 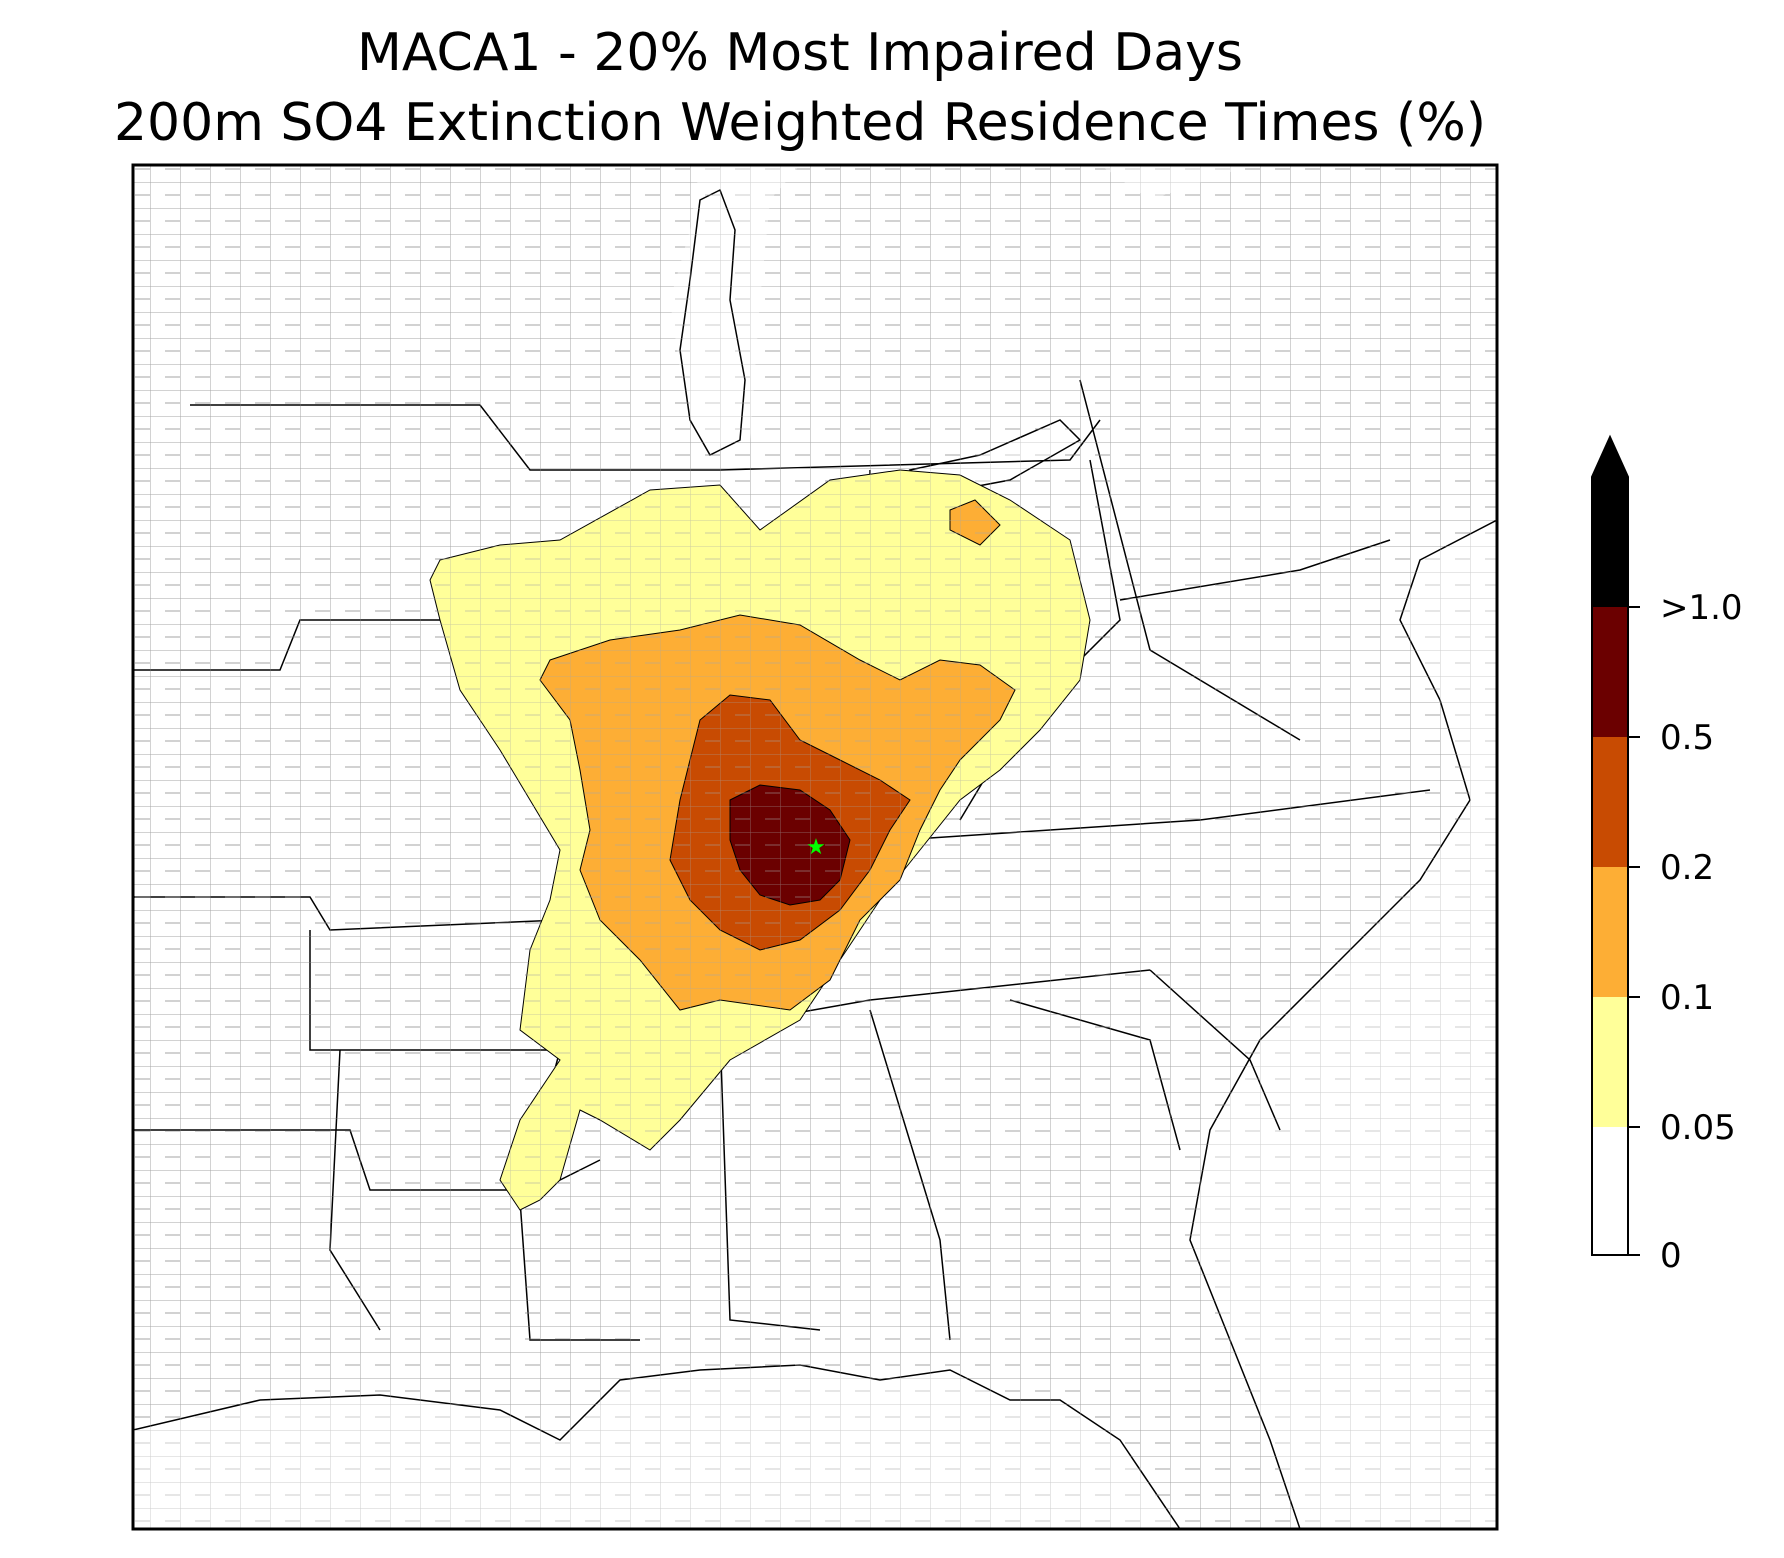 I want to click on colorbar-label-0: 0, so click(x=1671, y=1256).